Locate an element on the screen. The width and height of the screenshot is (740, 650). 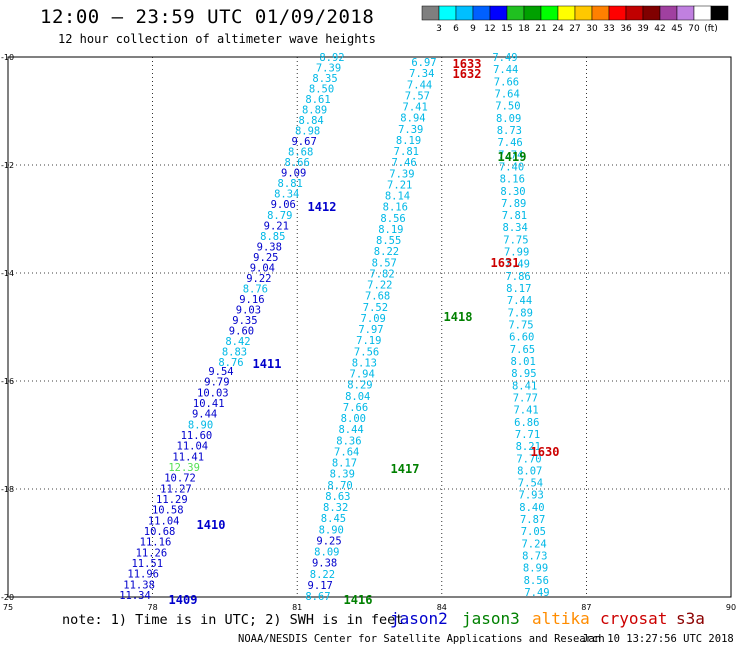
wave-height-value: 9.35 is located at coordinates (244, 321).